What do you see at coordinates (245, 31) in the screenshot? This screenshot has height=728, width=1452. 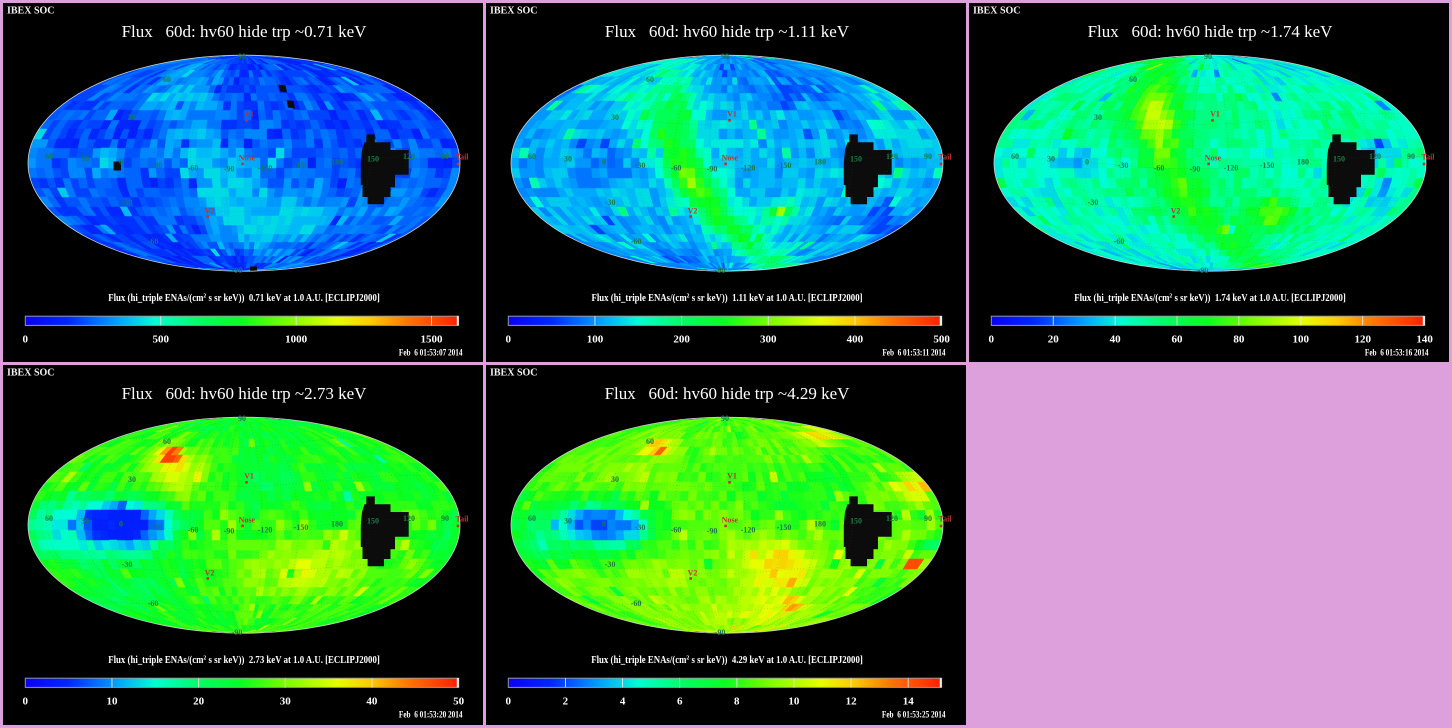 I see `svg-text:Flux 60d: hv60 hide trp ~0.7: Flux 60d: hv60 hide trp ~0.71 keV` at bounding box center [245, 31].